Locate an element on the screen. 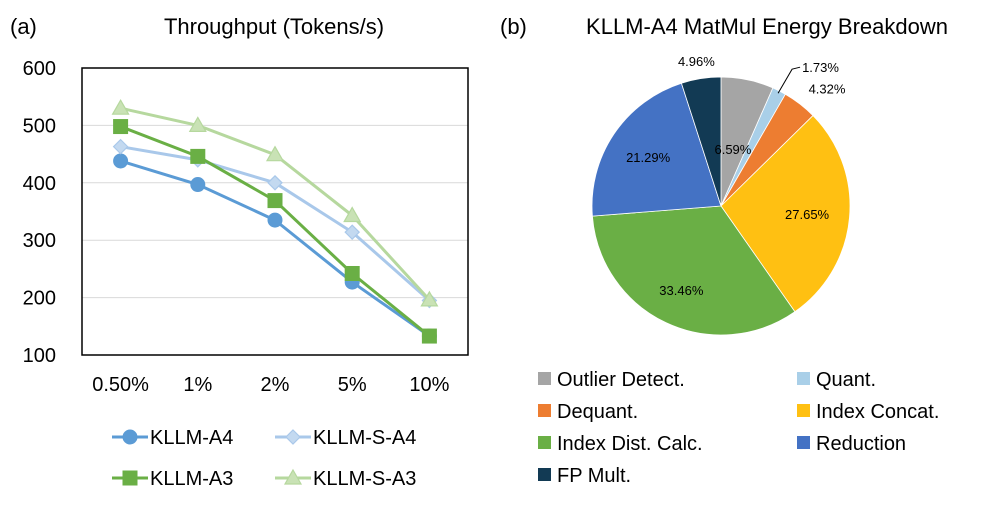 The image size is (997, 506). pie-data-label: 21.29% is located at coordinates (648, 157).